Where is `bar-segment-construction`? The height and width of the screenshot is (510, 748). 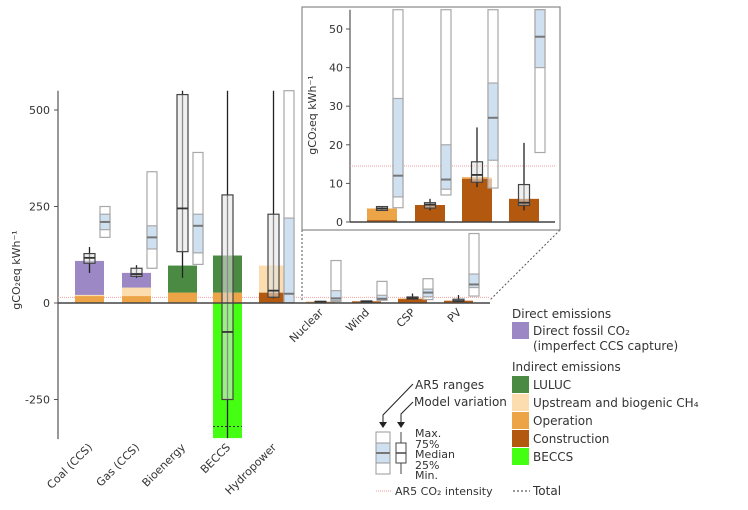
bar-segment-construction is located at coordinates (412, 300).